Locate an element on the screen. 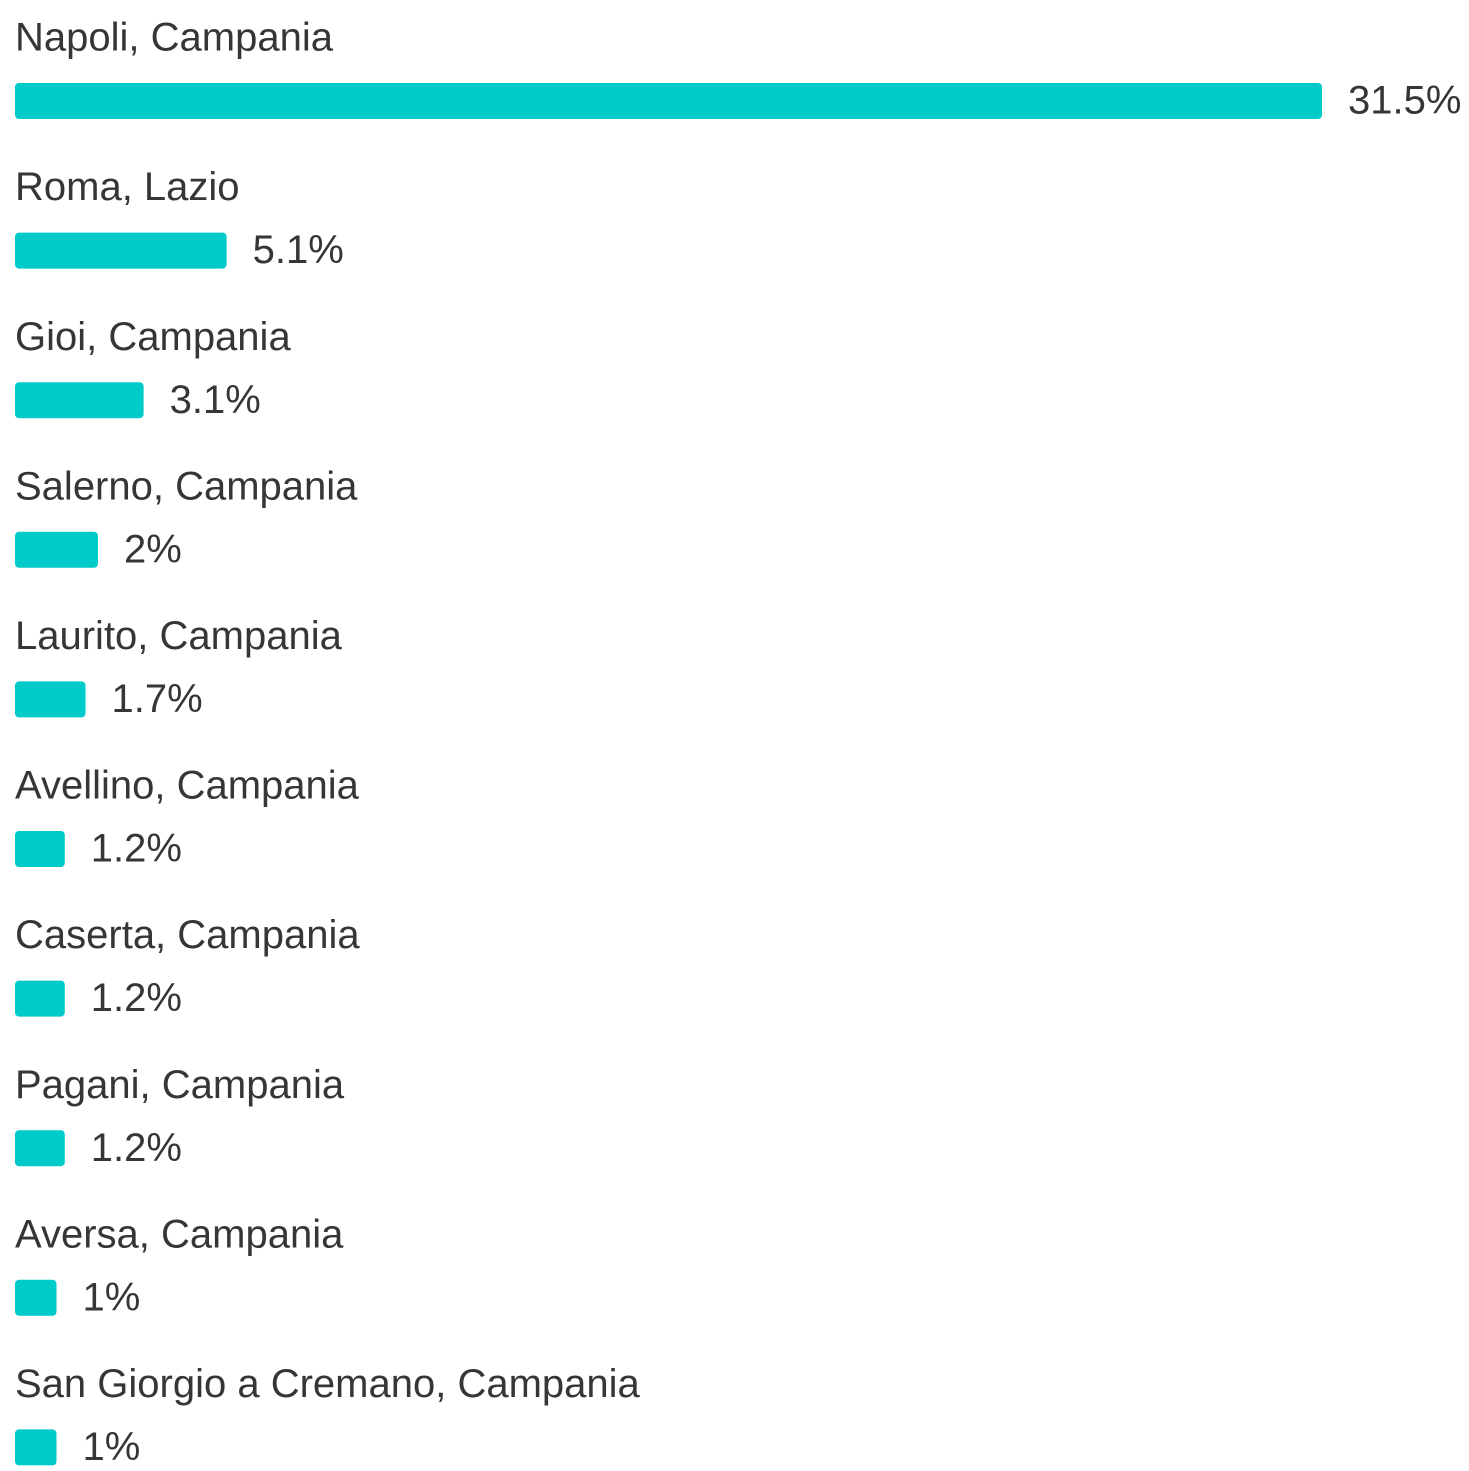  category-label: Napoli, Campania is located at coordinates (174, 38).